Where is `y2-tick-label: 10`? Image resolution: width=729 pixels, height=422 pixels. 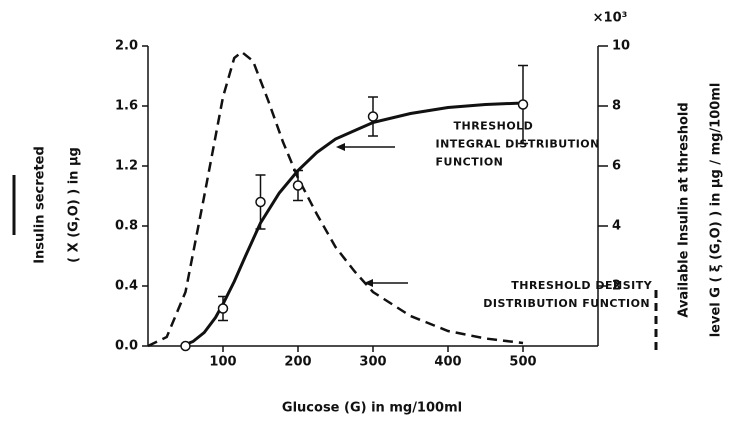 y2-tick-label: 10 is located at coordinates (621, 46).